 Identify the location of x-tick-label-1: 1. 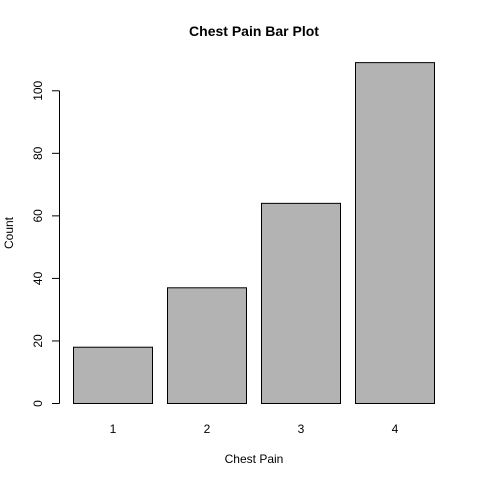
(113, 429).